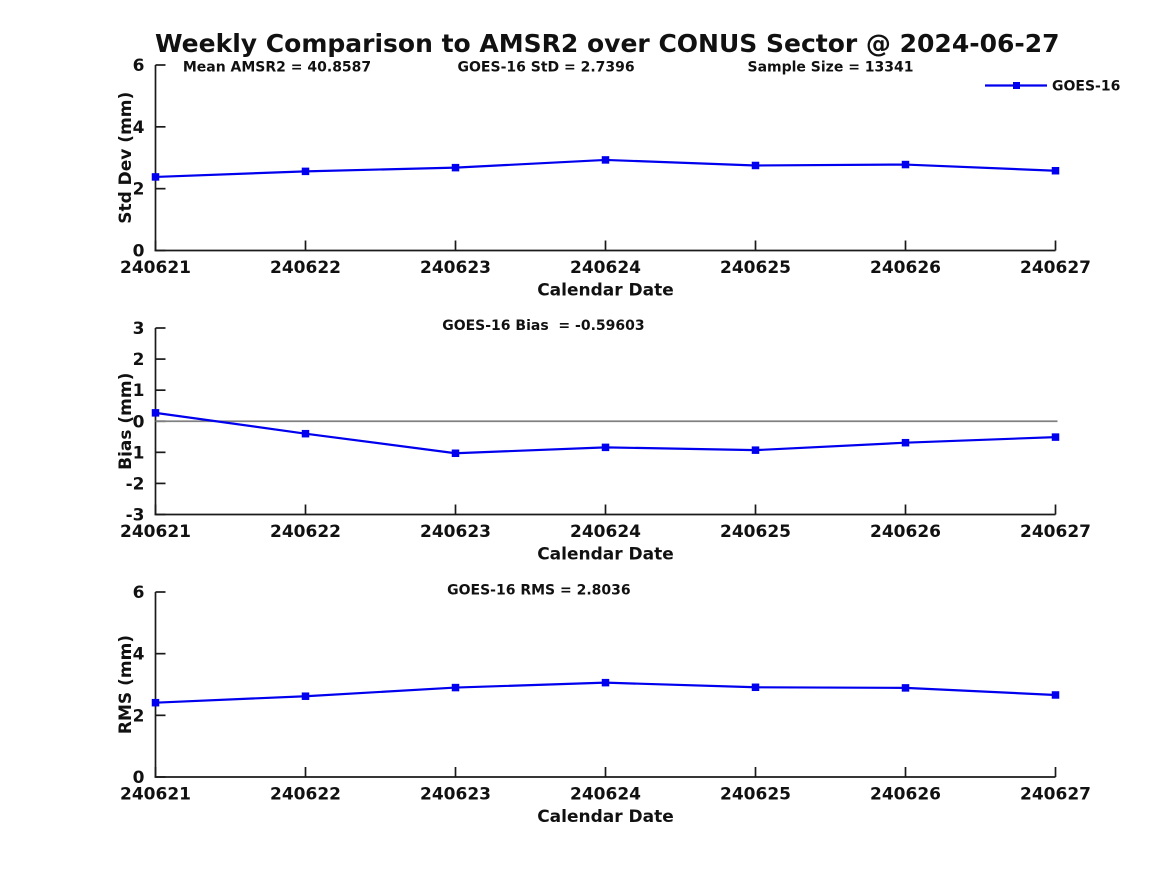 This screenshot has height=875, width=1167. I want to click on y-tick-label: 3, so click(139, 329).